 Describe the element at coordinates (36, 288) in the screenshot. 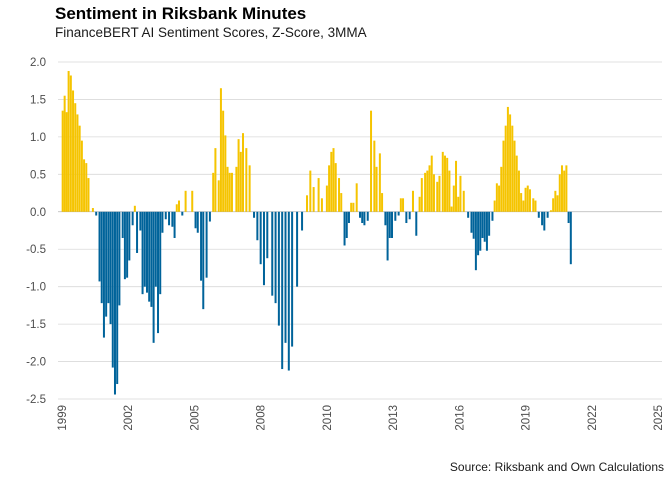

I see `y-tick-label: -1.0` at that location.